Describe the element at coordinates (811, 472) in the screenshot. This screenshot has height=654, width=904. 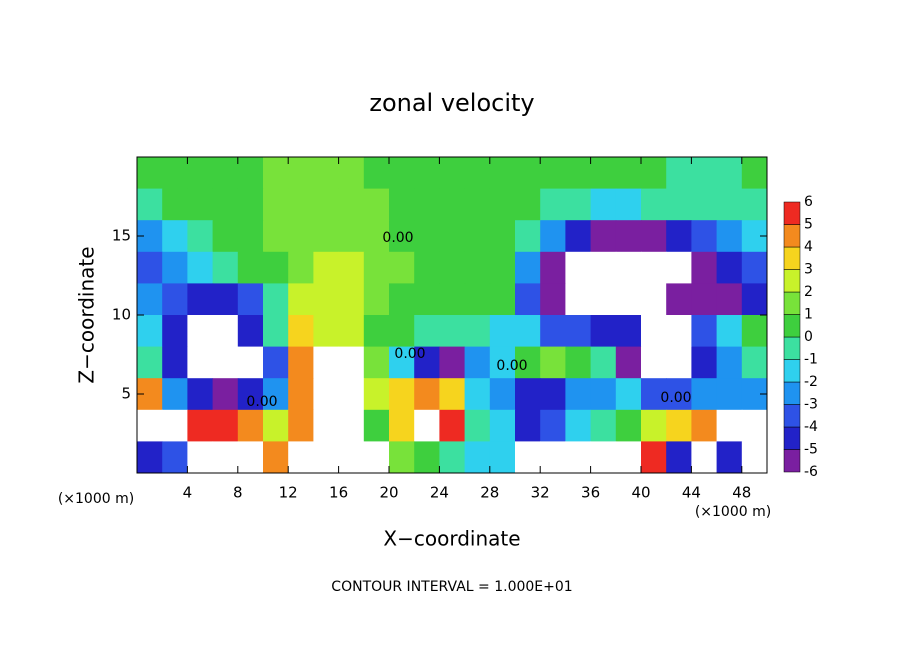
I see `colorbar-label: -6` at that location.